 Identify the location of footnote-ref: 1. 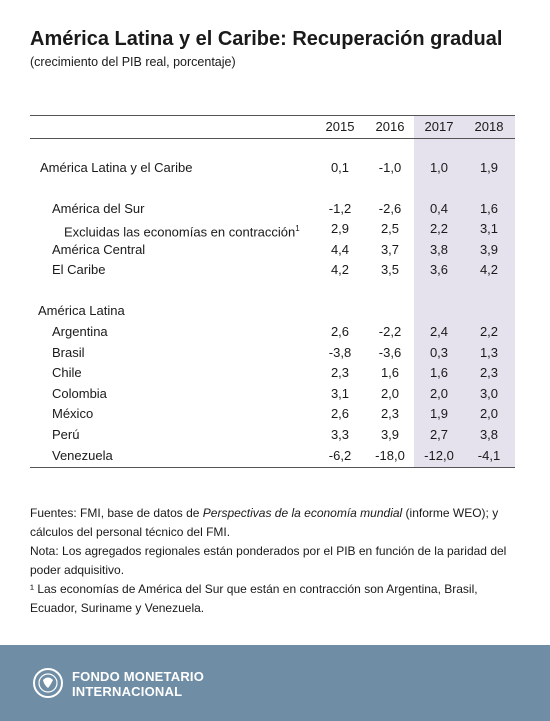
(297, 228).